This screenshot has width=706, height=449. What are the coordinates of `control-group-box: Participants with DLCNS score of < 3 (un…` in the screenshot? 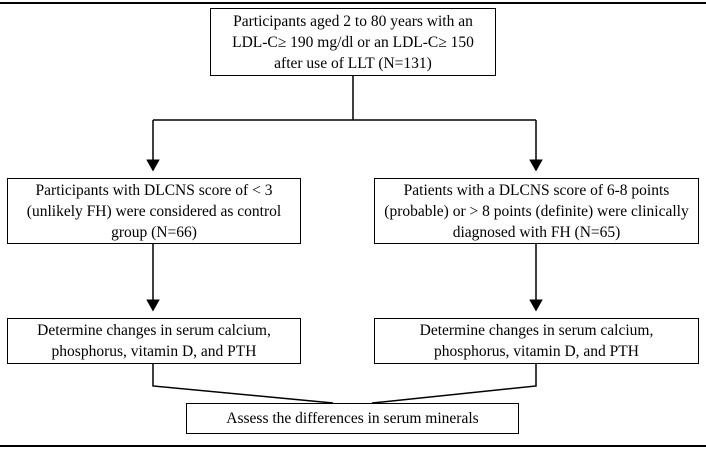 It's located at (154, 211).